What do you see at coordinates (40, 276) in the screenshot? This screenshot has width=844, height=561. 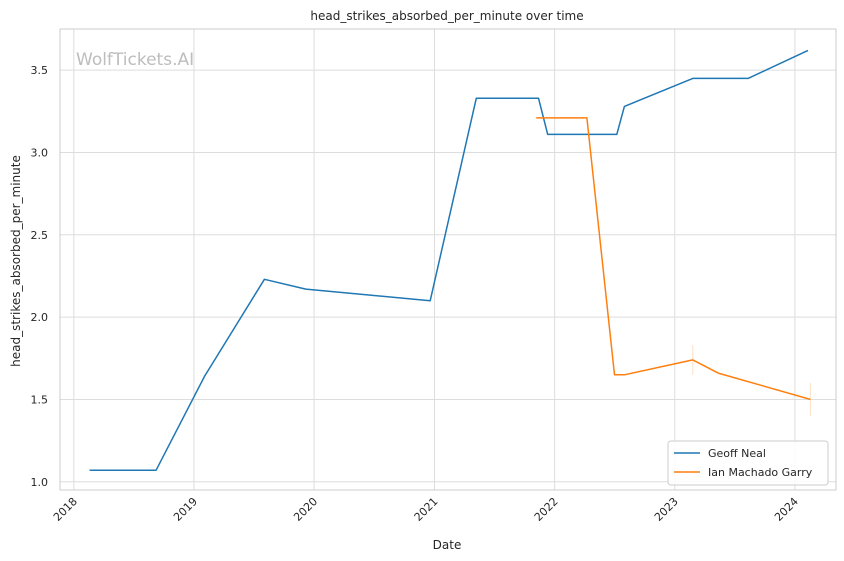 I see `y-tick-labels: 1.0 1.5 2.0 2.5 3.0 3.5` at bounding box center [40, 276].